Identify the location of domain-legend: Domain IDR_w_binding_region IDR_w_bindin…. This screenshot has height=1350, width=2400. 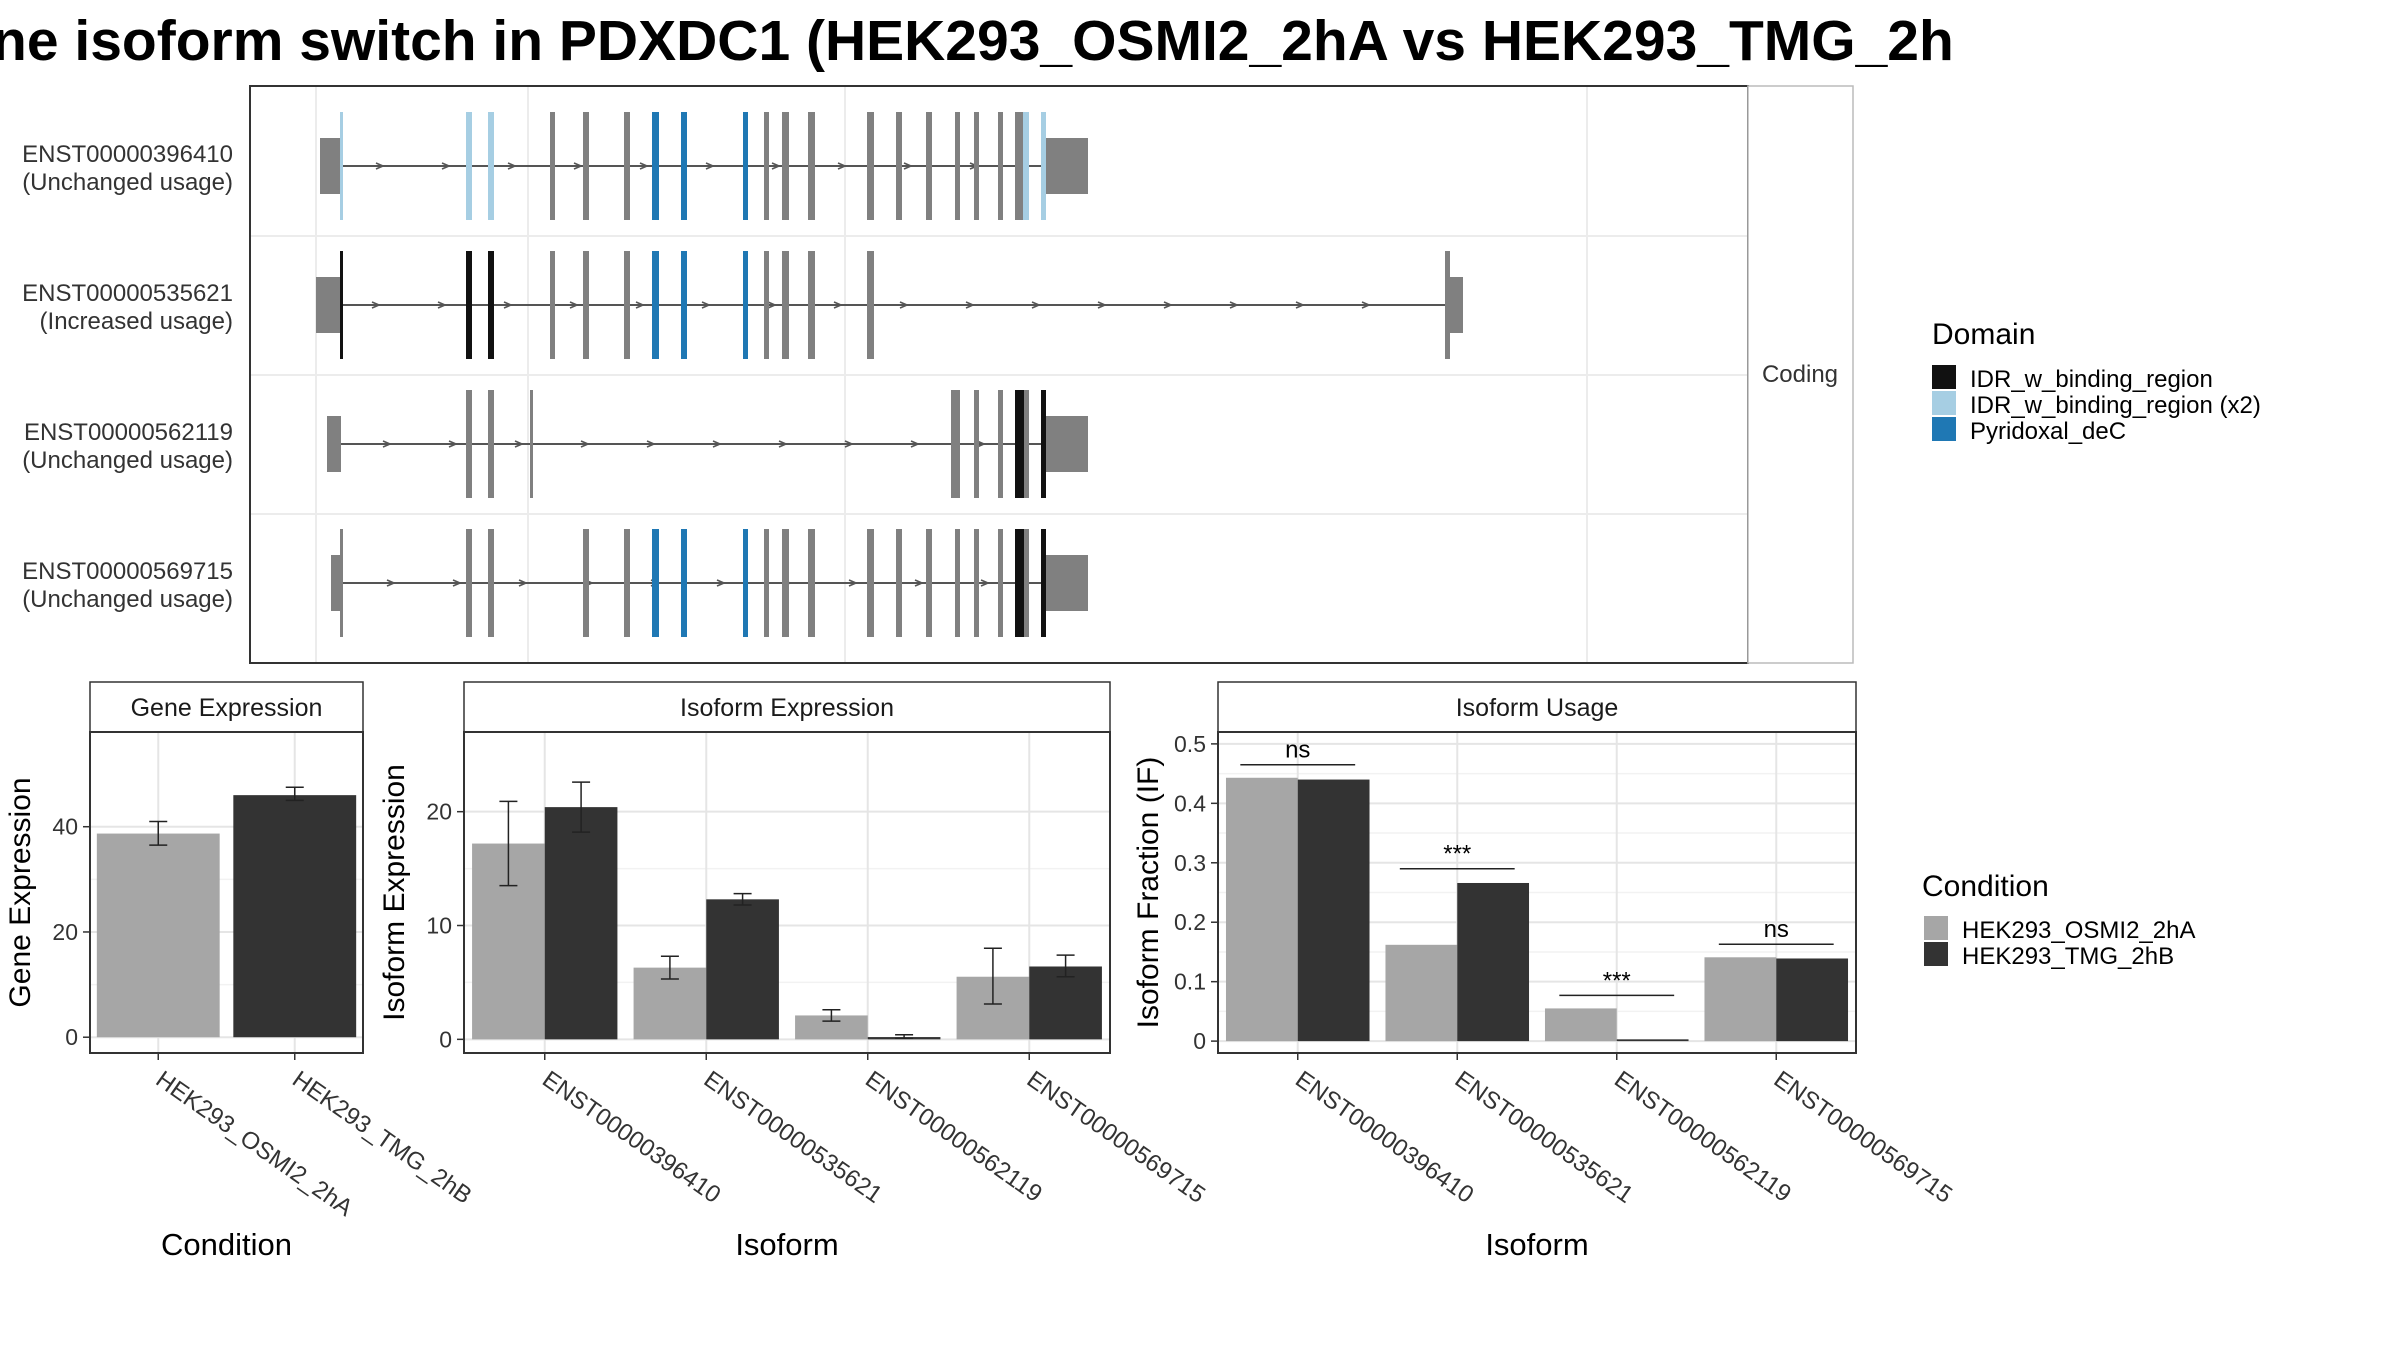
(2096, 381).